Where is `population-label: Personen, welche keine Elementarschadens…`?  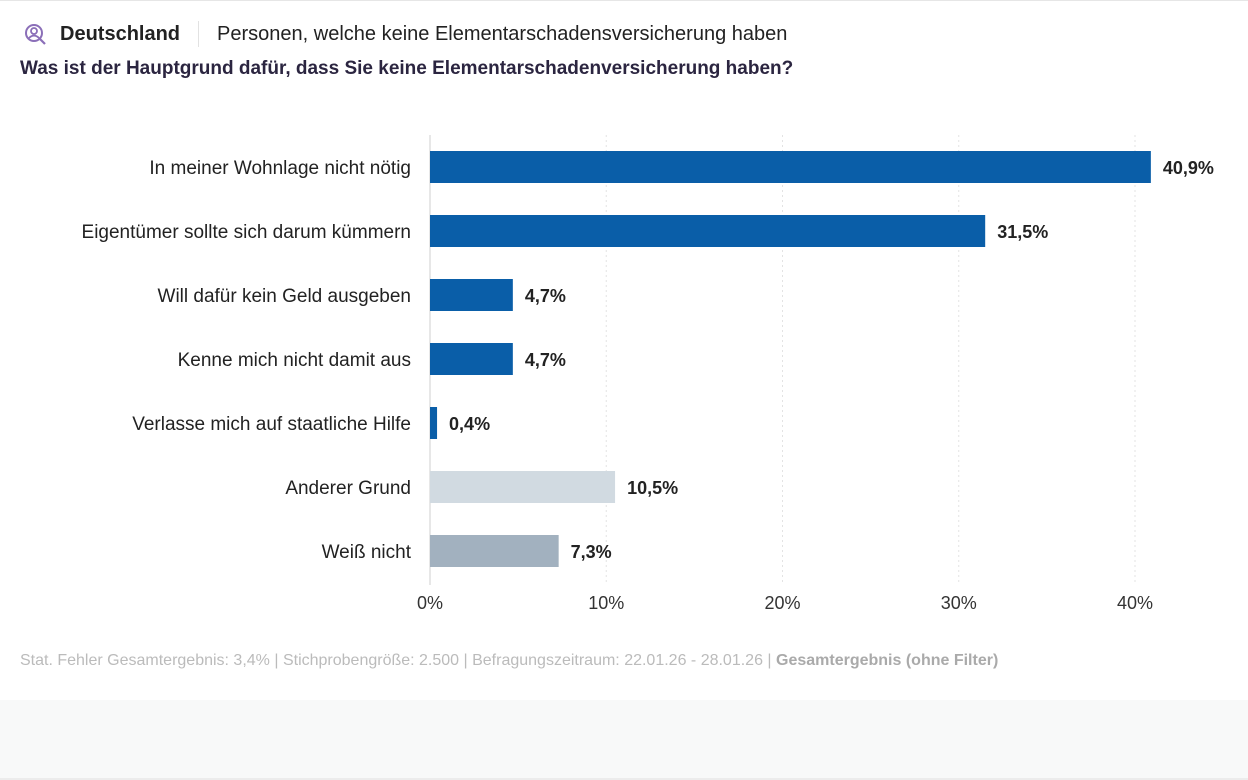 population-label: Personen, welche keine Elementarschadens… is located at coordinates (502, 33).